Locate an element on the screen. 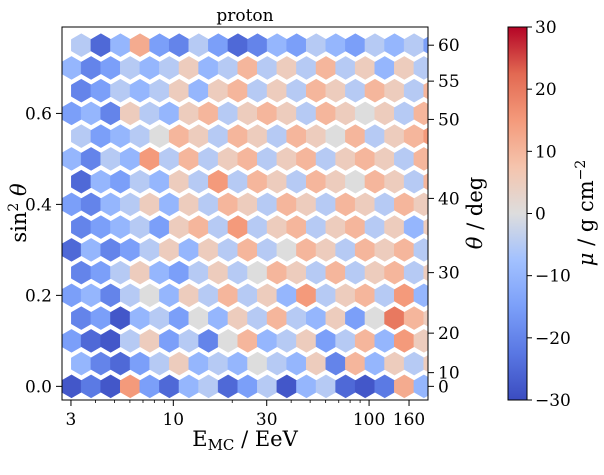  colorbar-tick-label: −20 is located at coordinates (553, 339).